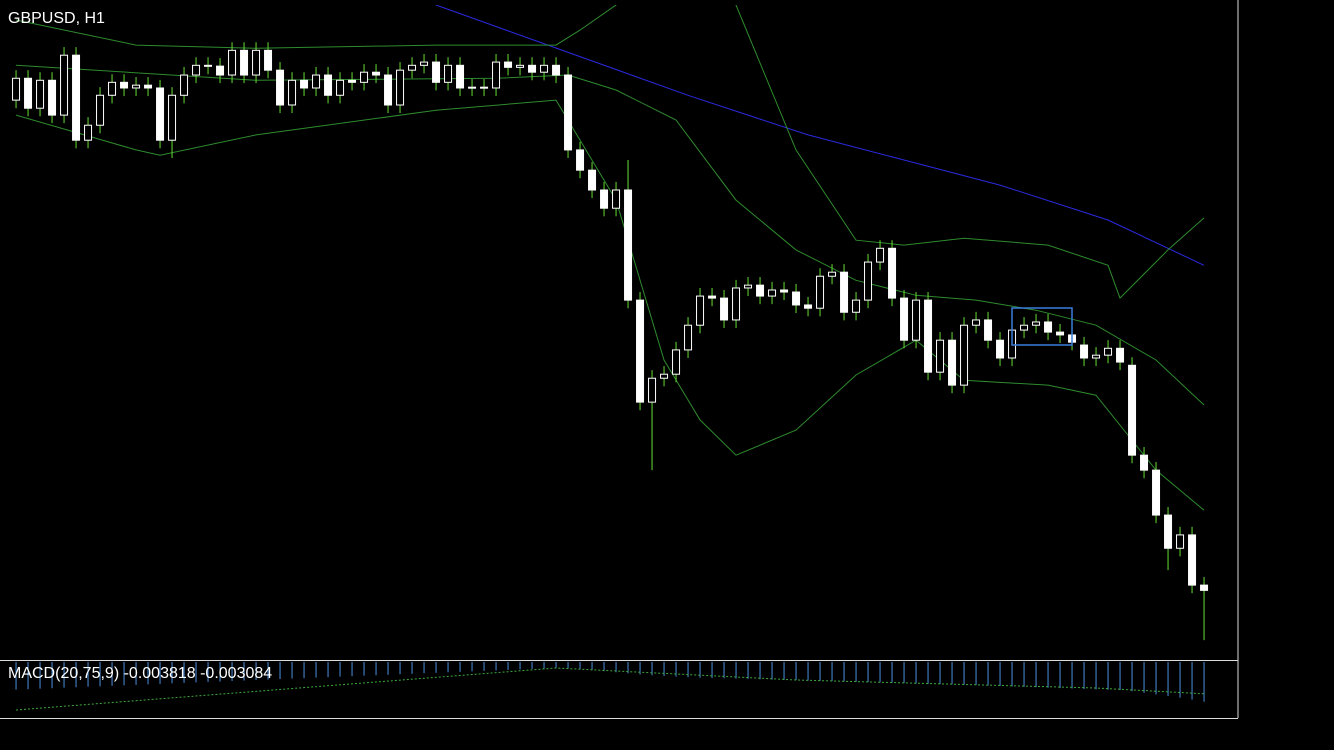  Describe the element at coordinates (610, 689) in the screenshot. I see `macd-signal` at that location.